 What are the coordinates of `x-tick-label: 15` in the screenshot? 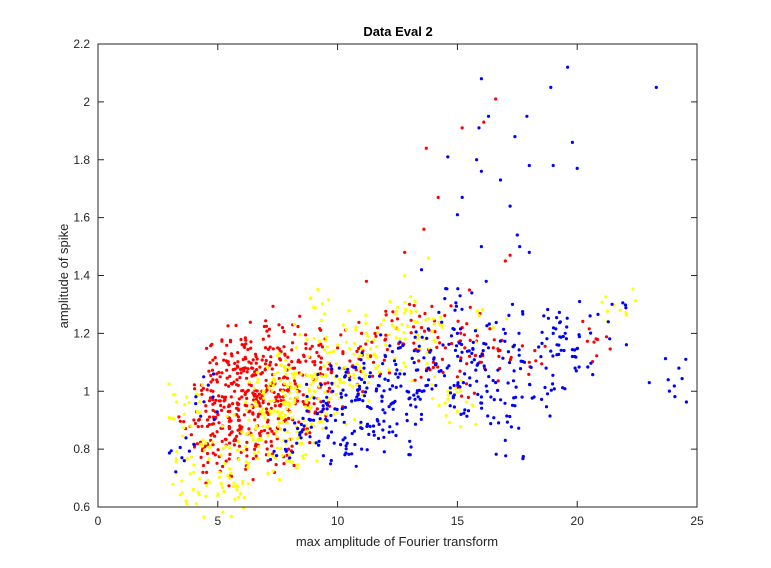 It's located at (458, 521).